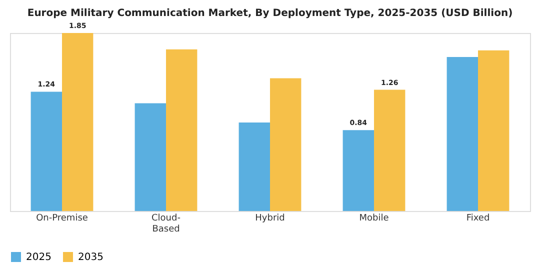  I want to click on legend-label: 2035, so click(91, 257).